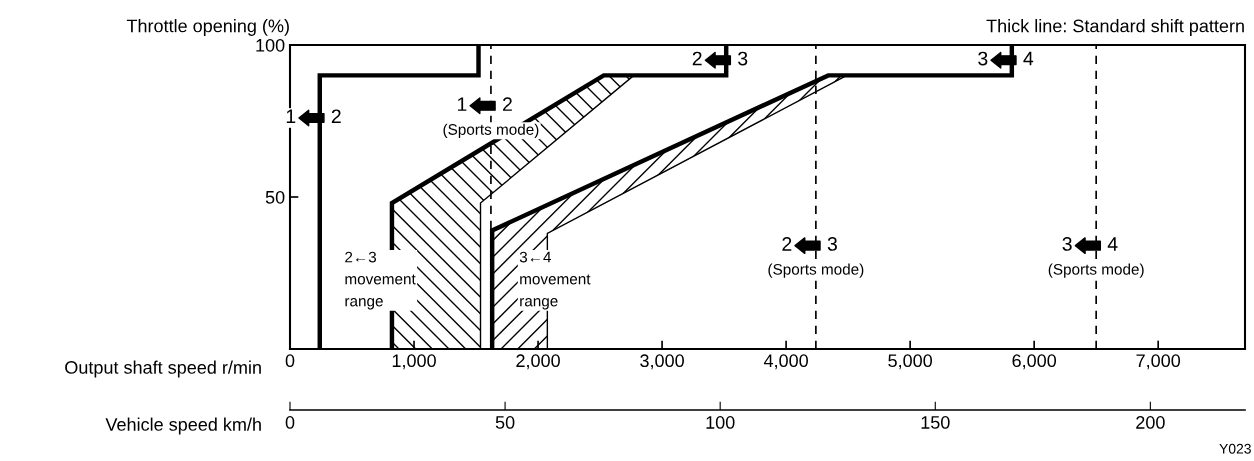  What do you see at coordinates (1034, 362) in the screenshot?
I see `x-tick-label: 6,000` at bounding box center [1034, 362].